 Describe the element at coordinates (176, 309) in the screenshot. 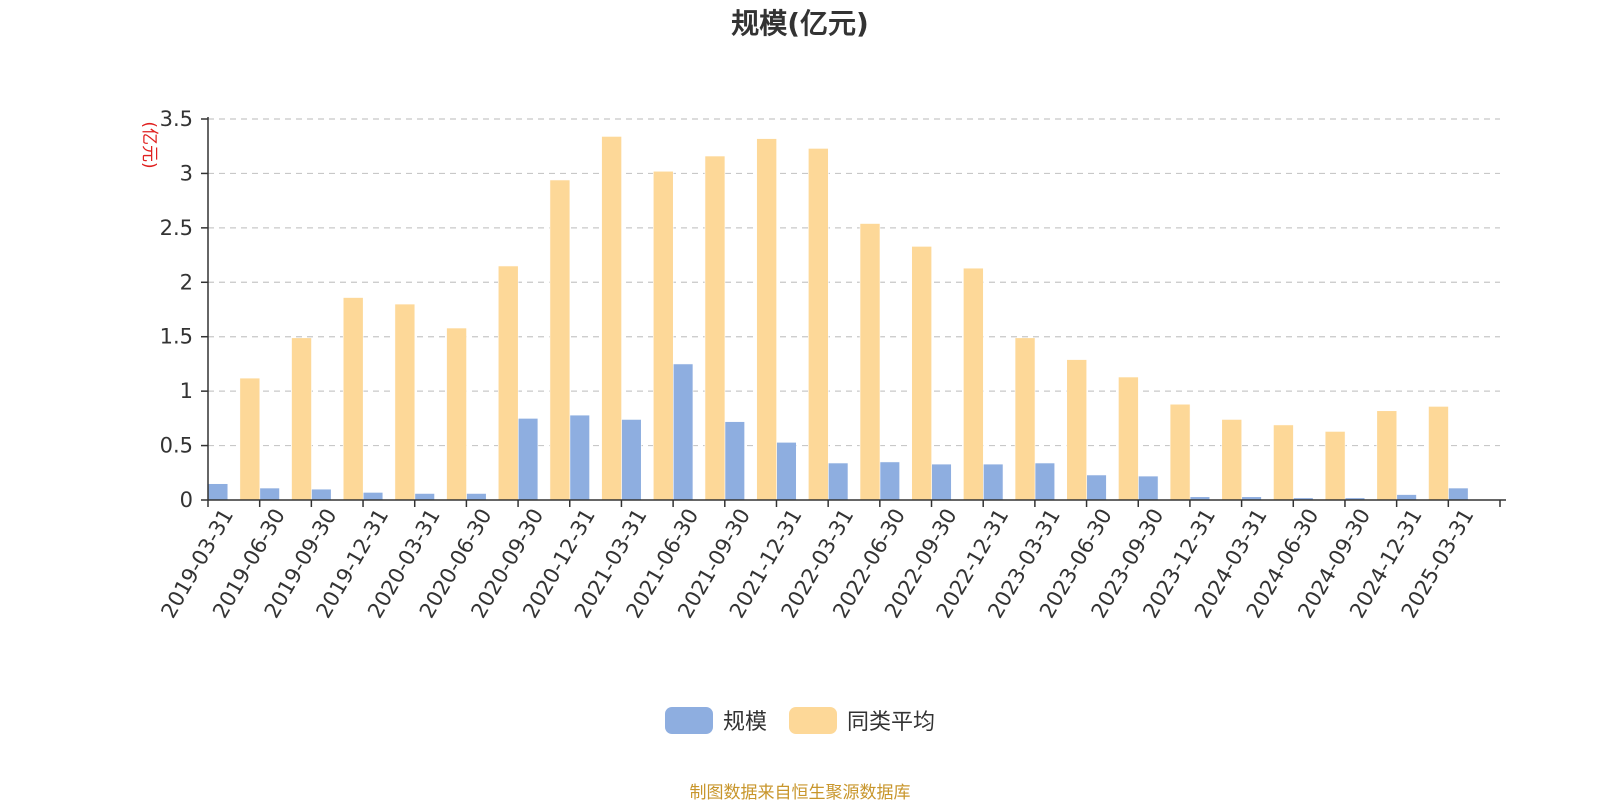

I see `y-tick-labels: 0 0.5 1 1.5 2 2.5 3 3.5` at that location.